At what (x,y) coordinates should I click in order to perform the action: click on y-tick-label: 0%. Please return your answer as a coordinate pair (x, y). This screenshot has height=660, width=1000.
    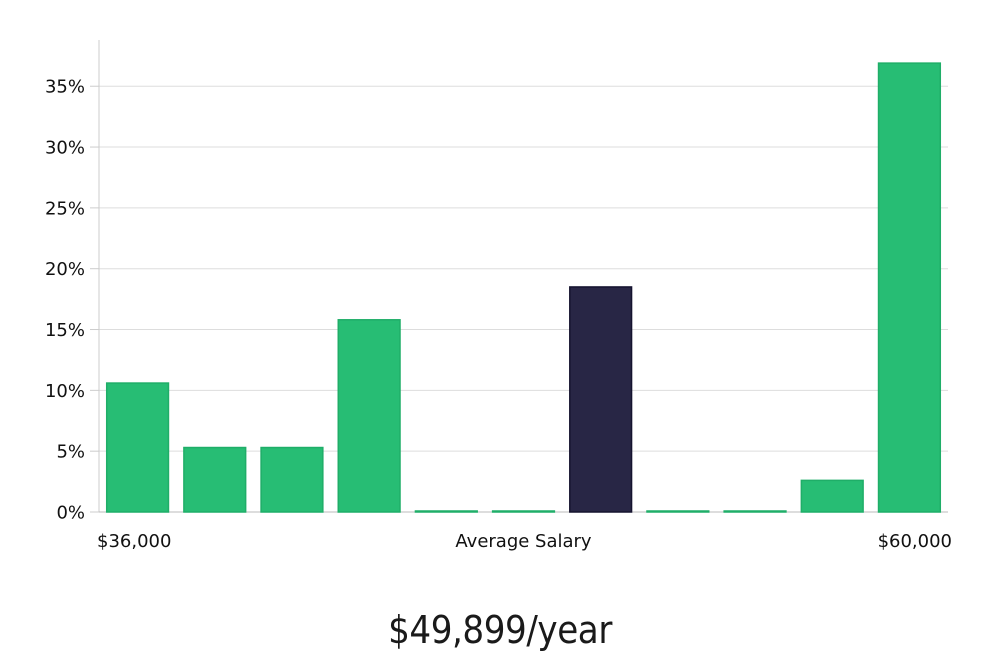
    Looking at the image, I should click on (70, 513).